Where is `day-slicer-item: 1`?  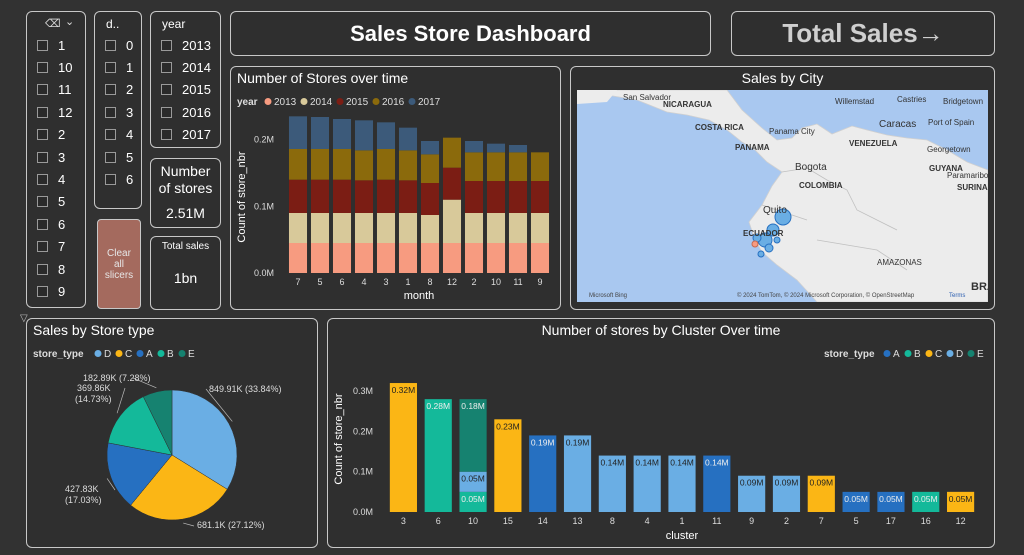 day-slicer-item: 1 is located at coordinates (119, 67).